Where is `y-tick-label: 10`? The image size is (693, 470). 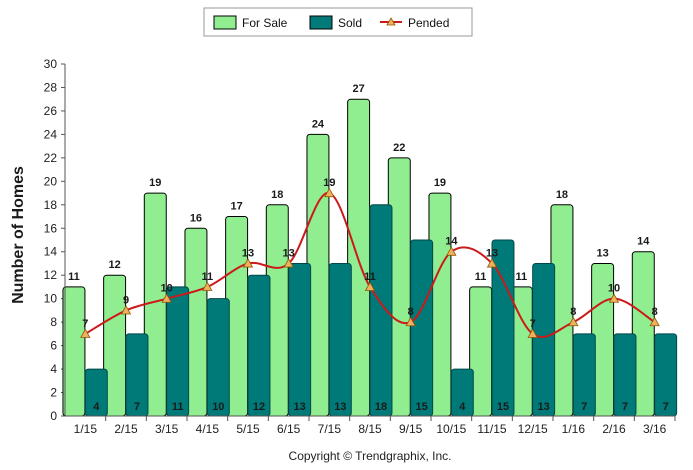
y-tick-label: 10 is located at coordinates (51, 299).